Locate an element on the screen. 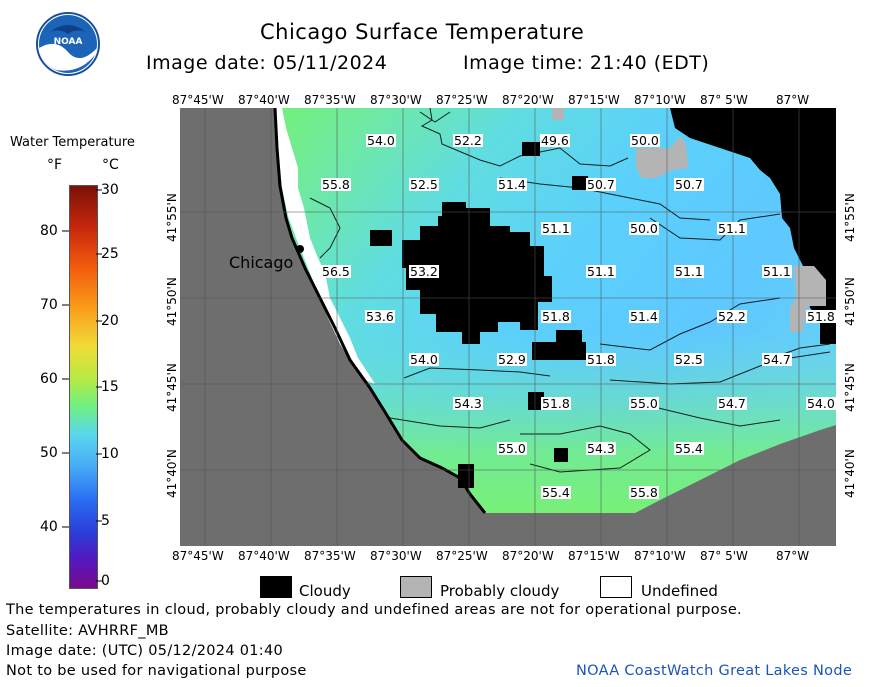 Image resolution: width=876 pixels, height=687 pixels. lon-tick-top: 87°20'W is located at coordinates (528, 100).